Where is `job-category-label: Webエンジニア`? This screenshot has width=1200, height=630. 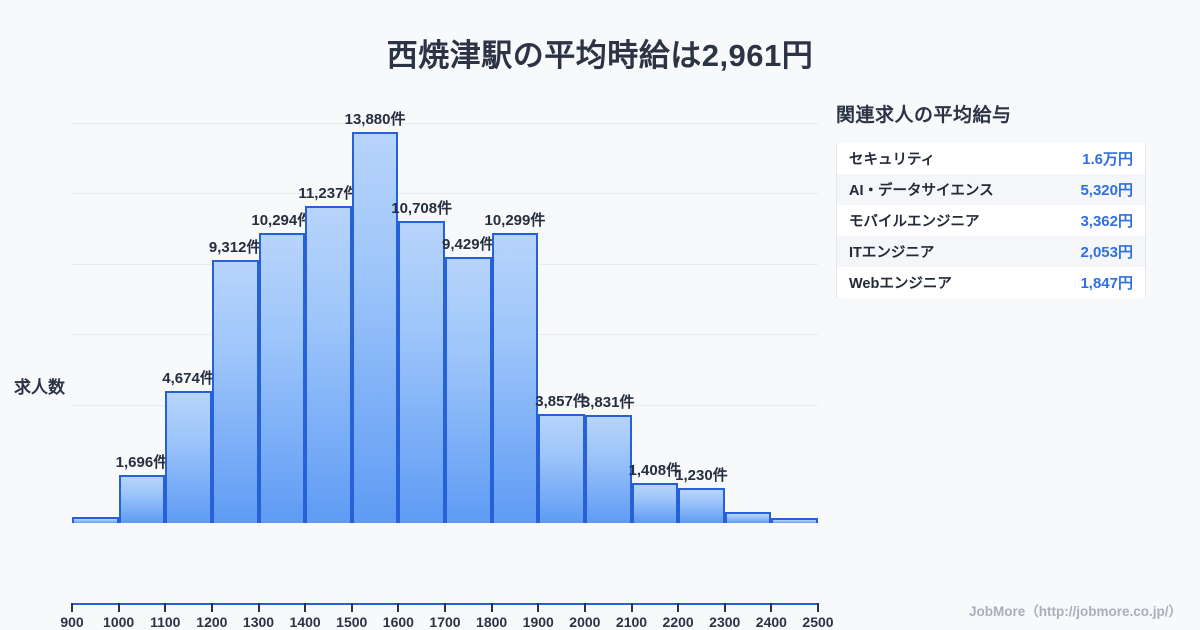
job-category-label: Webエンジニア is located at coordinates (900, 284).